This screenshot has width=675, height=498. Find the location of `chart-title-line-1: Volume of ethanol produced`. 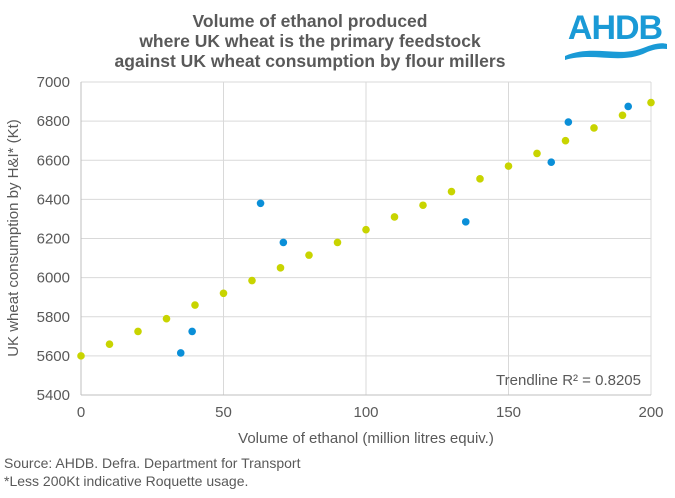

chart-title-line-1: Volume of ethanol produced is located at coordinates (310, 21).